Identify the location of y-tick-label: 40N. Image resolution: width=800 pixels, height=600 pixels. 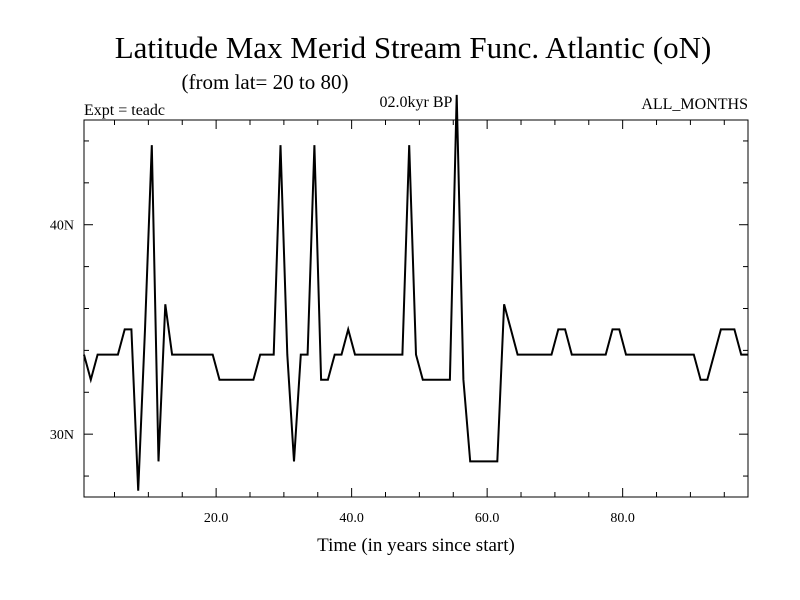
(62, 226).